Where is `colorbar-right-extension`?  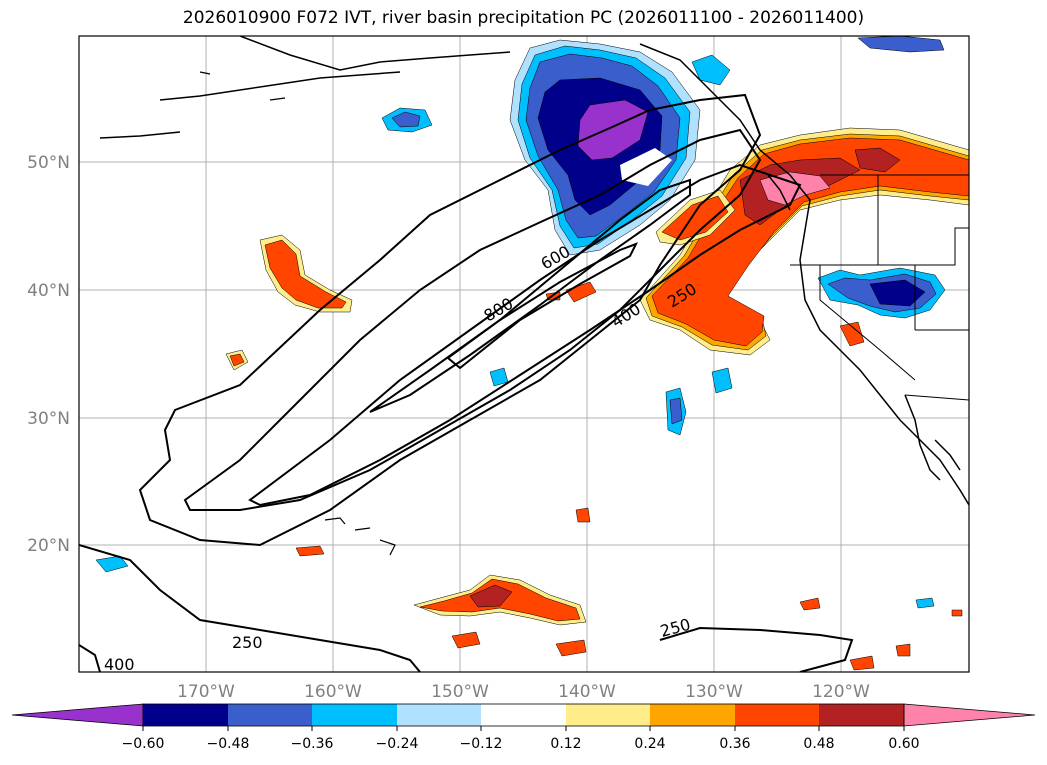
colorbar-right-extension is located at coordinates (969, 715).